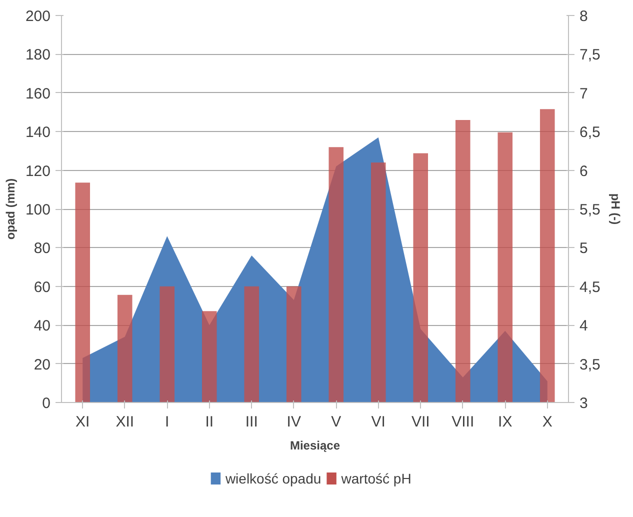  What do you see at coordinates (42, 287) in the screenshot?
I see `y-tick-label: 60` at bounding box center [42, 287].